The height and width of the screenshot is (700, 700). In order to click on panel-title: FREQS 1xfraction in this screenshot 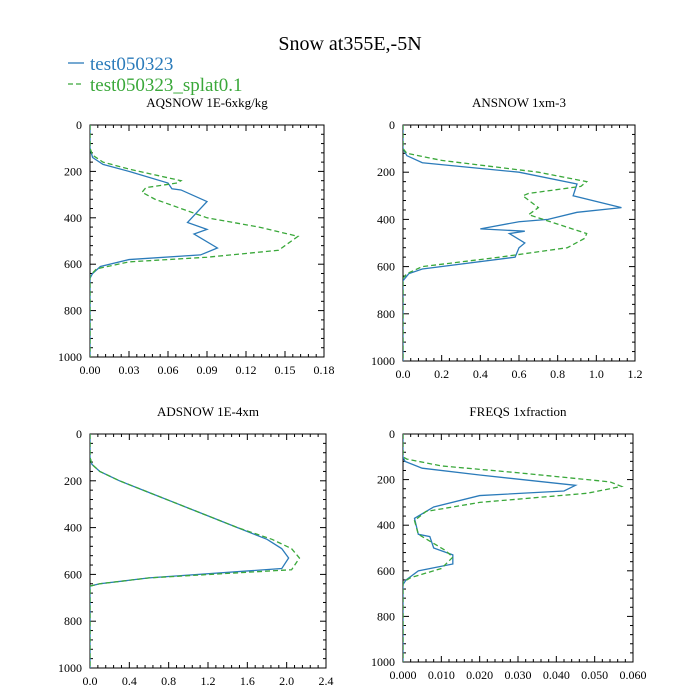, I will do `click(518, 411)`.